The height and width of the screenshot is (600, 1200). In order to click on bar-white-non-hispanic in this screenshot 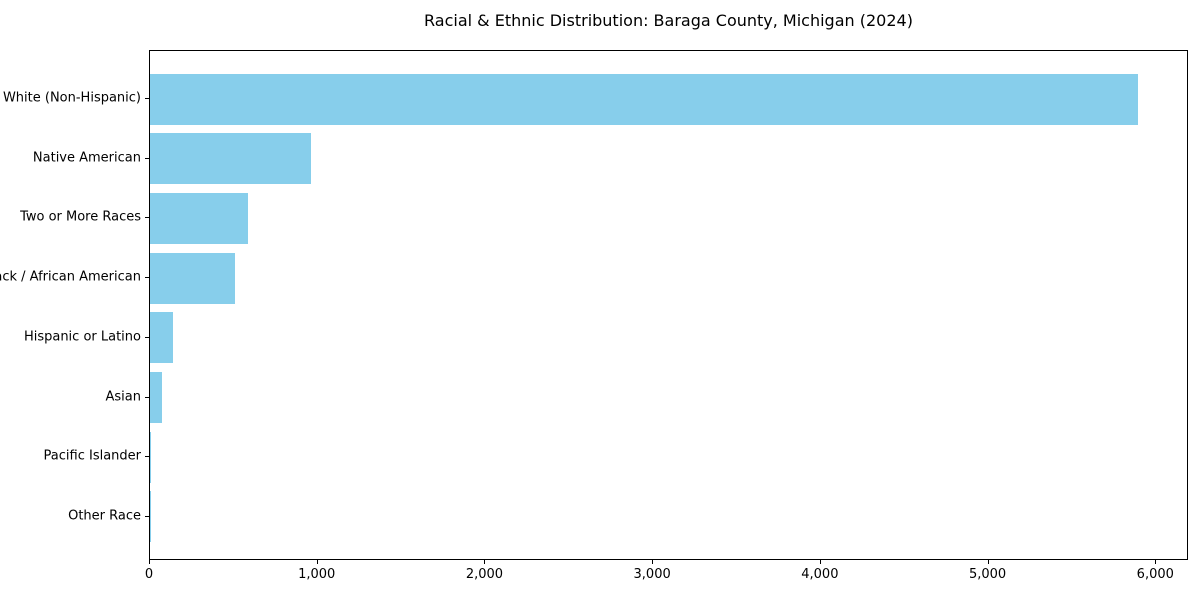, I will do `click(644, 99)`.